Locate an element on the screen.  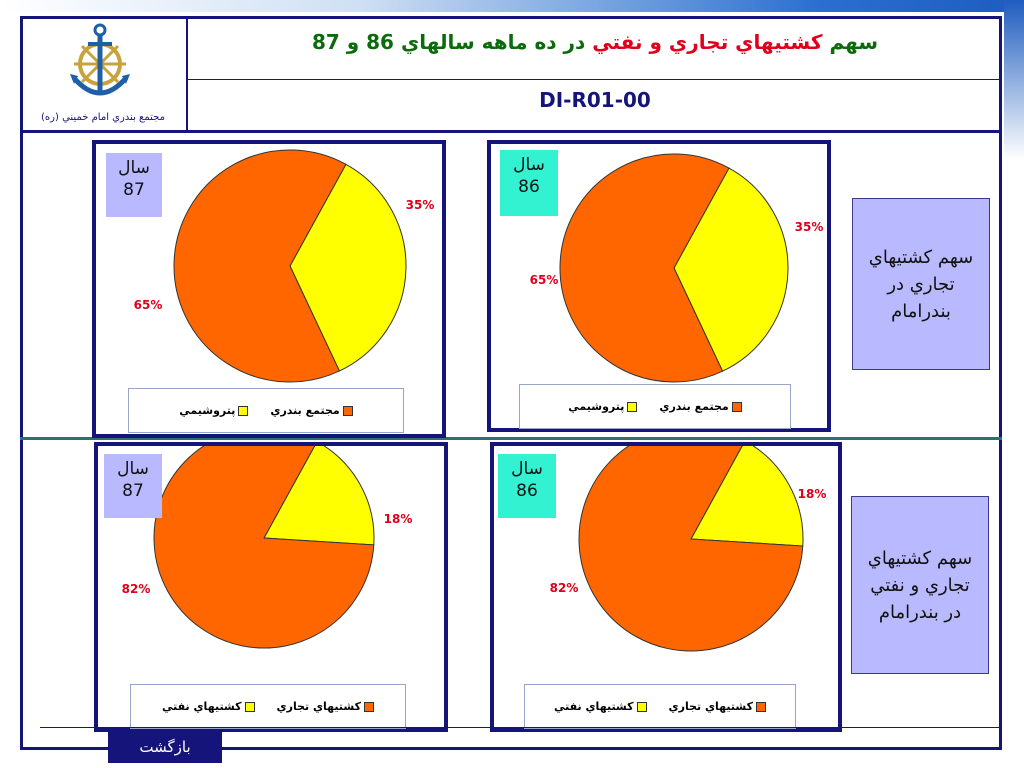
logo-caption: مجتمع بندري امام خميني (ره) is located at coordinates (103, 117).